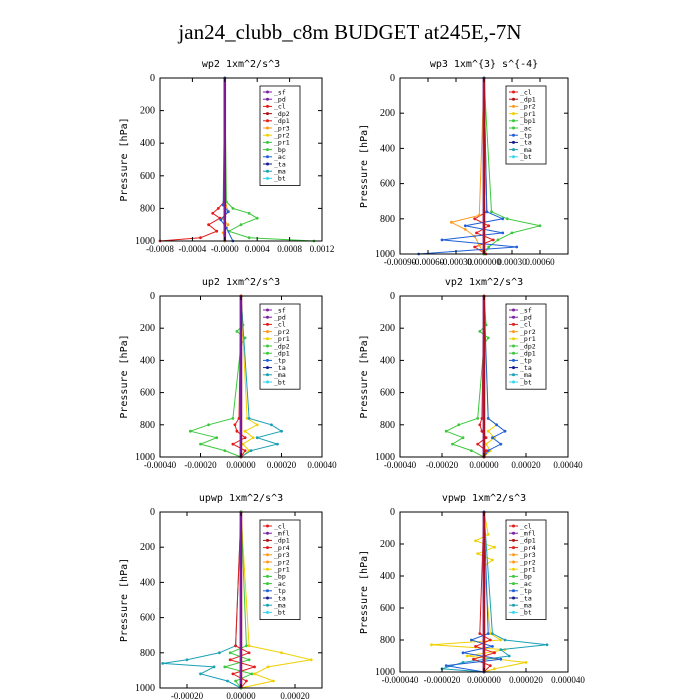 This screenshot has width=700, height=700. I want to click on y-tick-label: 0, so click(392, 512).